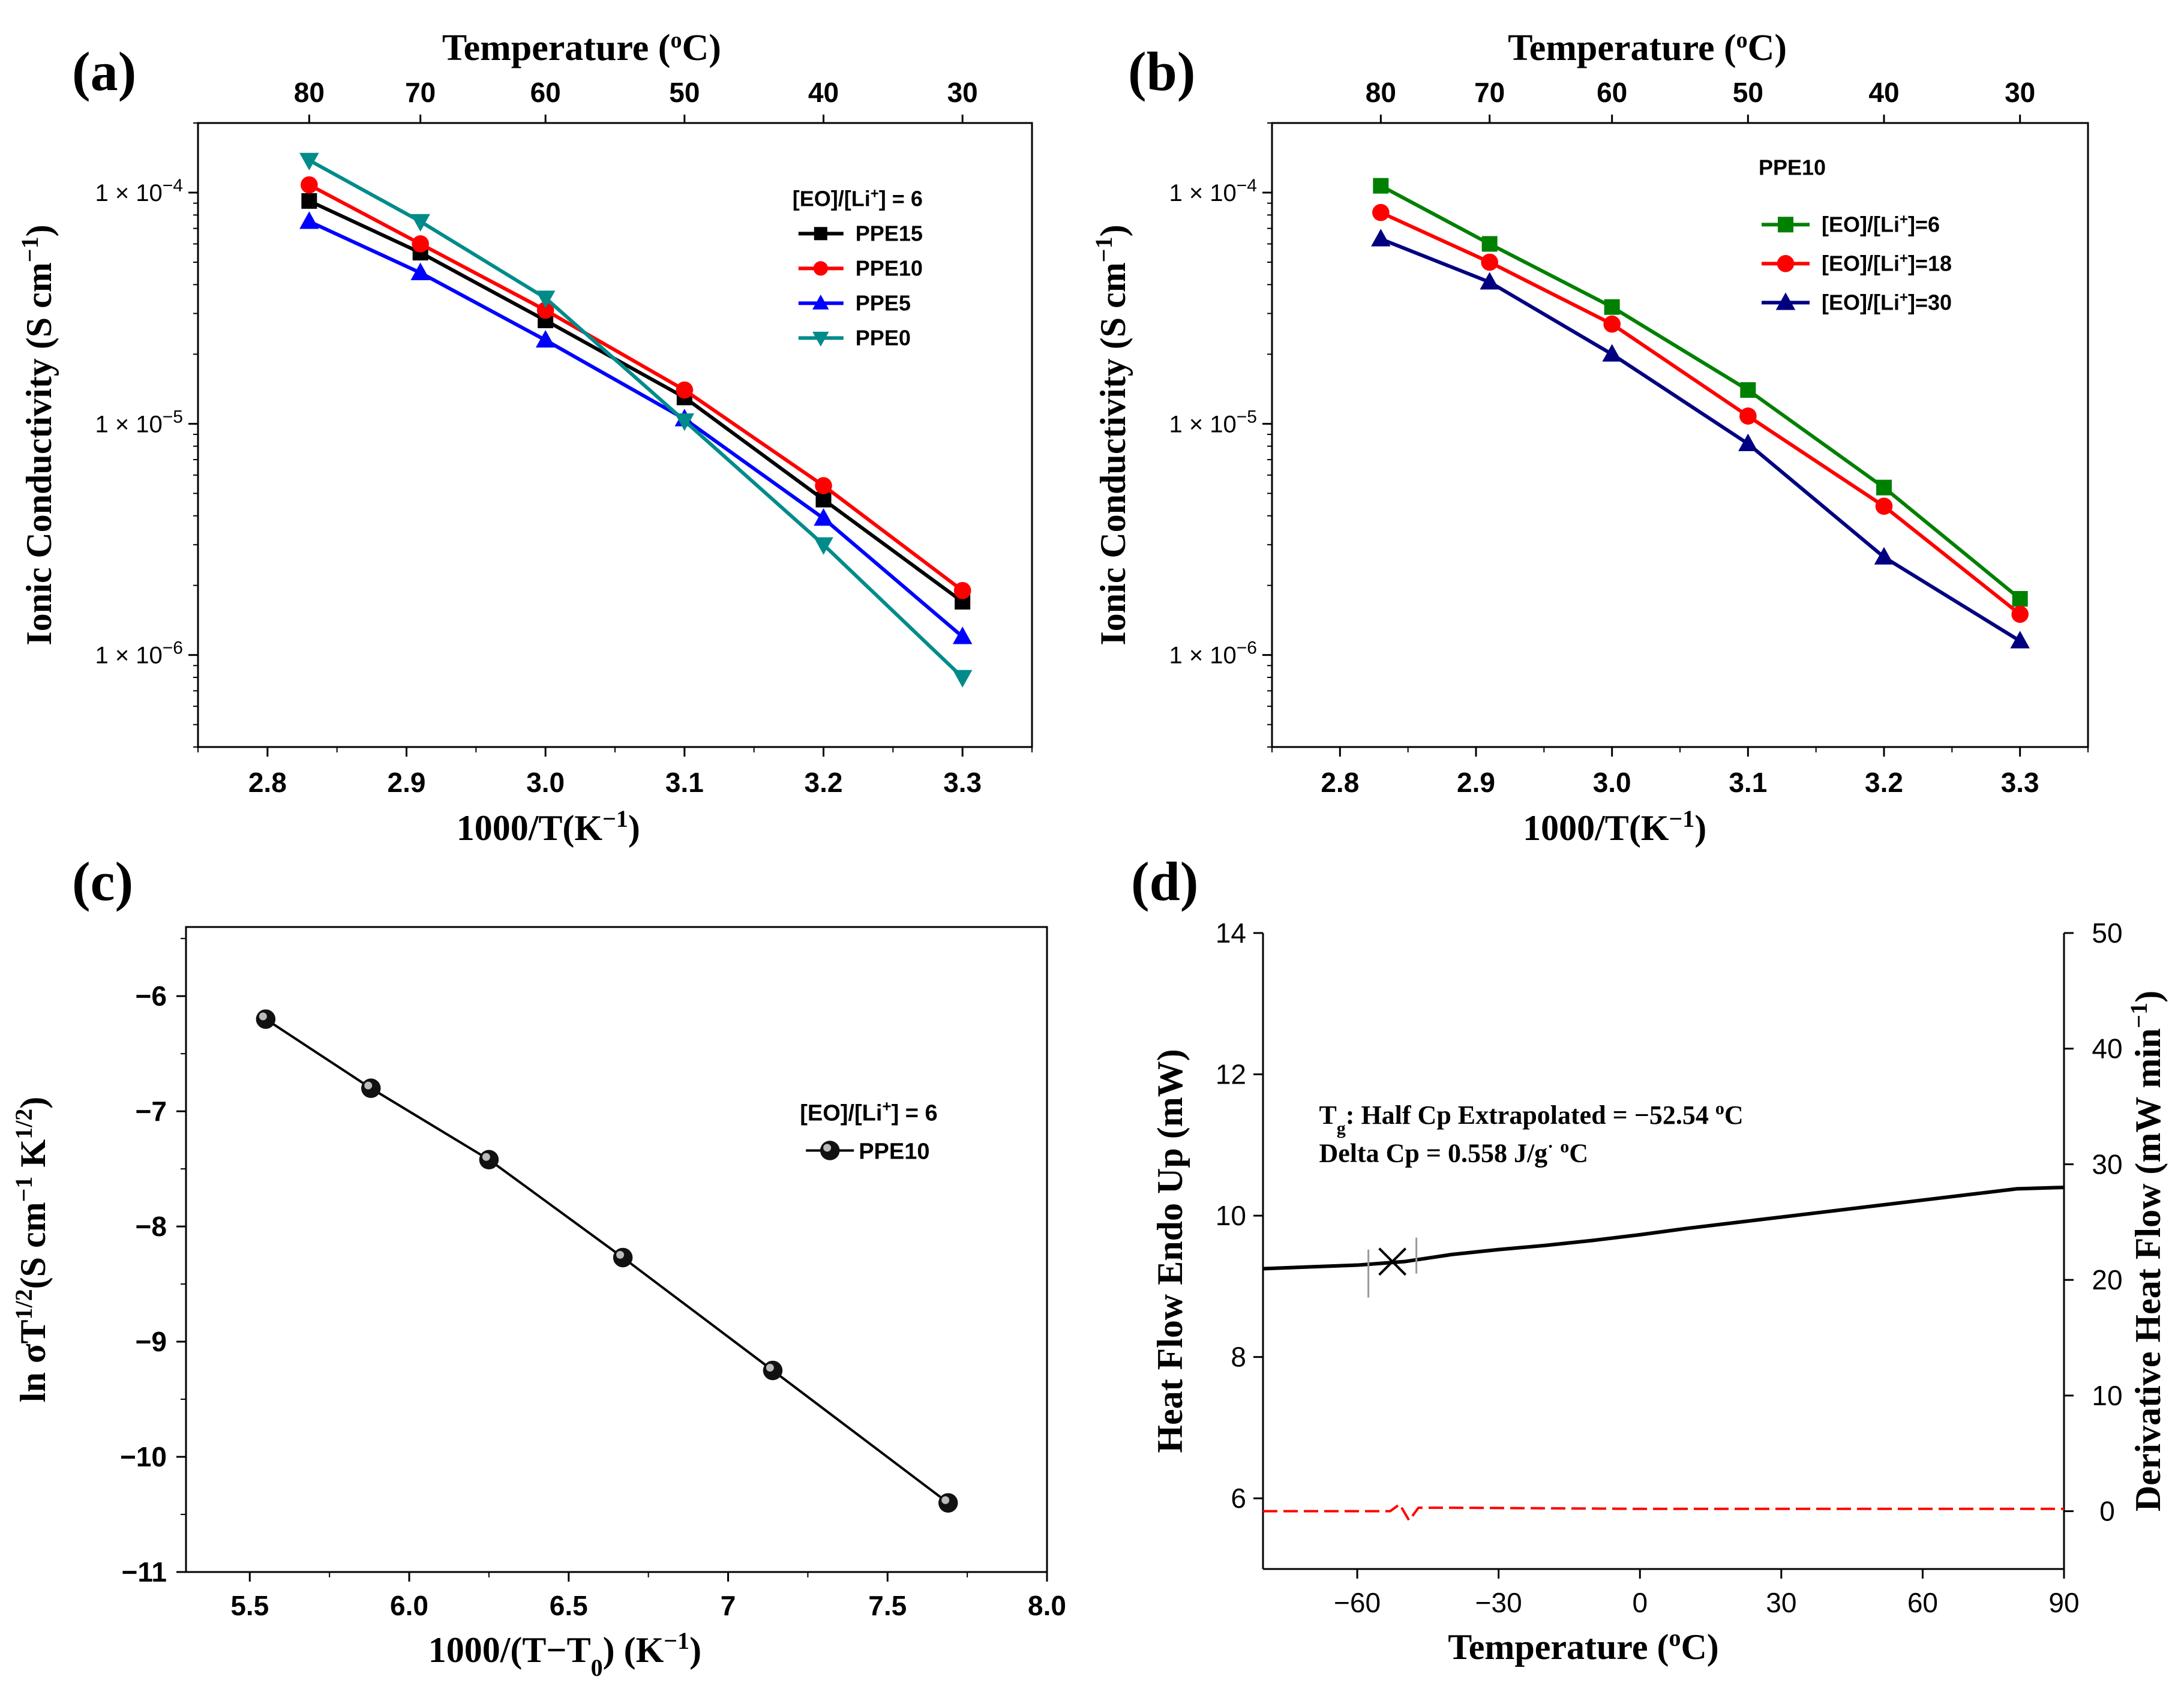 The image size is (2184, 1689). What do you see at coordinates (249, 1605) in the screenshot?
I see `x-tick-label: 5.5` at bounding box center [249, 1605].